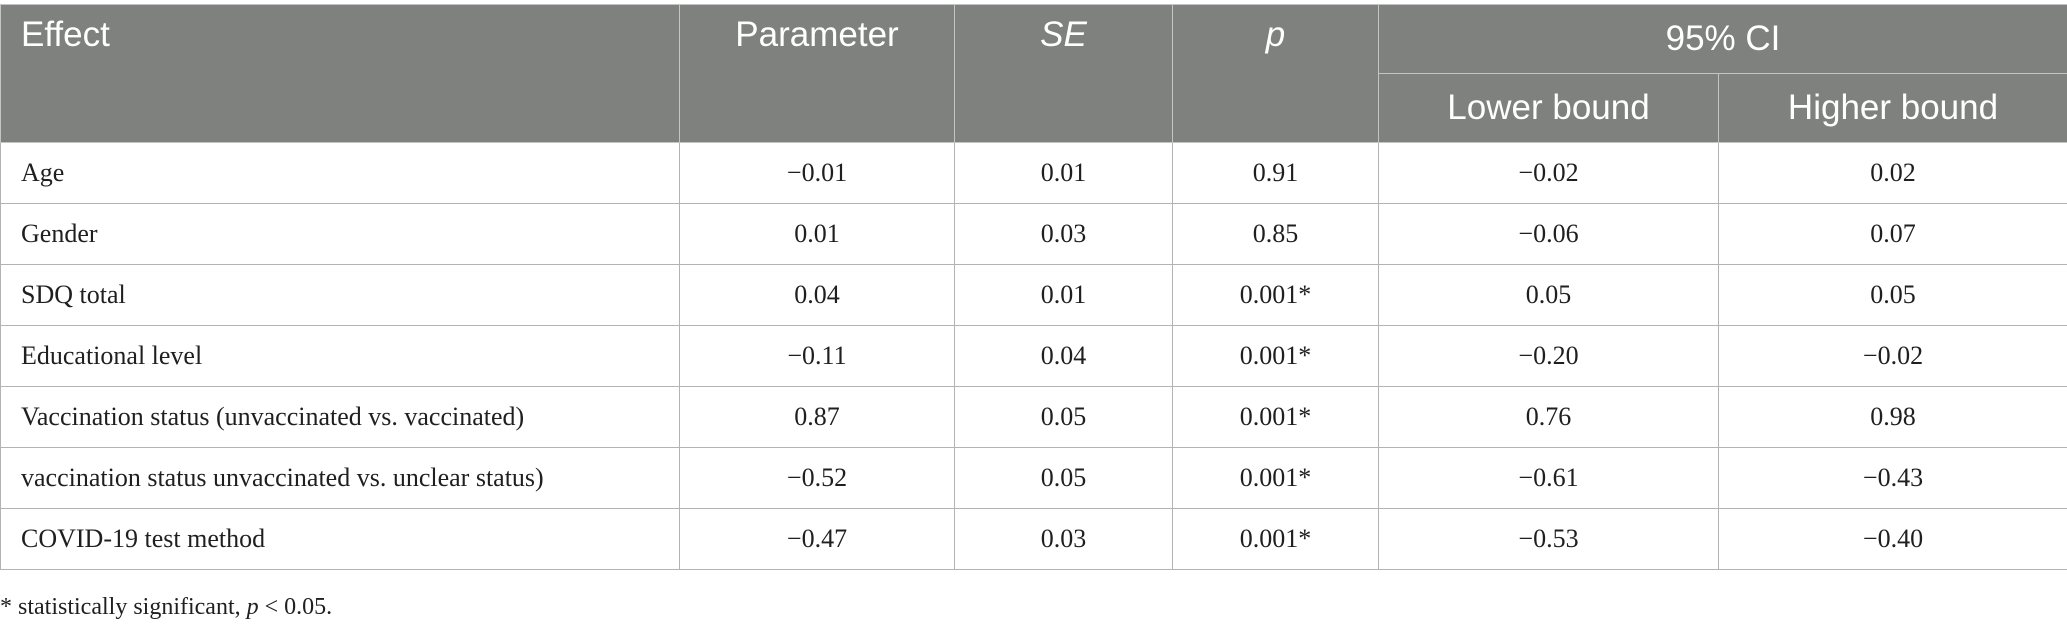 This screenshot has height=630, width=2067. I want to click on header-higher-bound: Higher bound, so click(1892, 108).